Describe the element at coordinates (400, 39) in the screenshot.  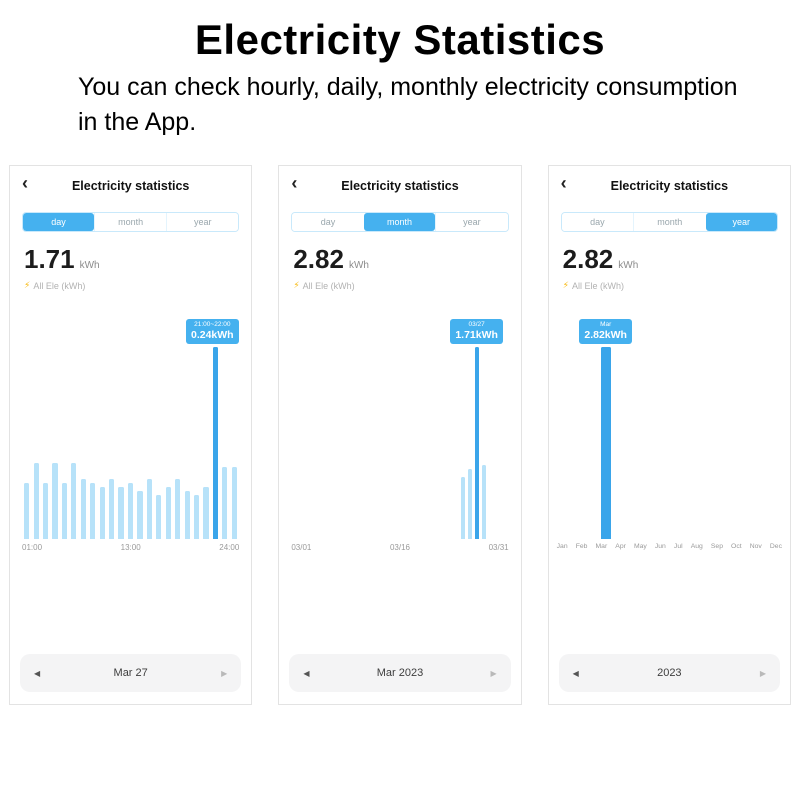
I see `page-title: Electricity Statistics` at that location.